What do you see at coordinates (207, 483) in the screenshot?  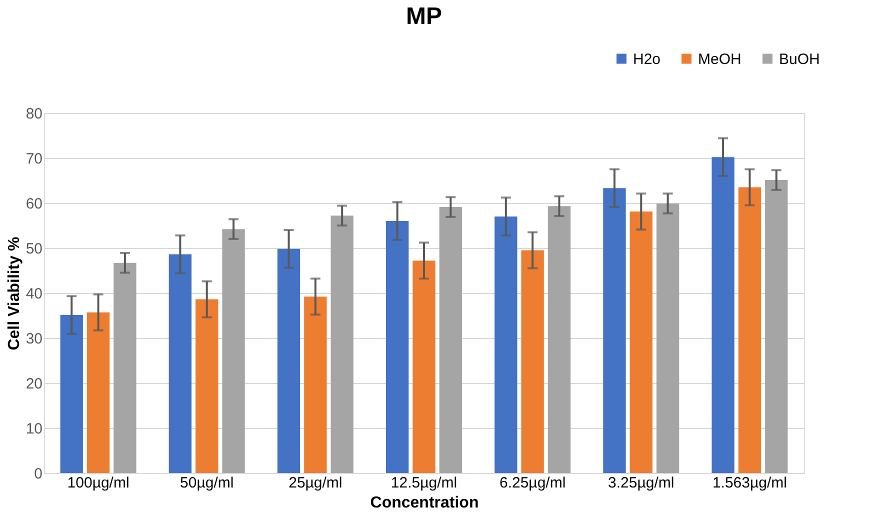 I see `x-tick-label: 50µg/ml` at bounding box center [207, 483].